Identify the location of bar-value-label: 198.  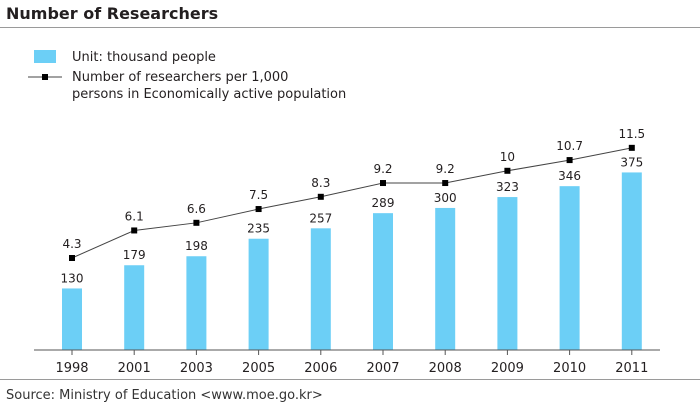
(196, 246).